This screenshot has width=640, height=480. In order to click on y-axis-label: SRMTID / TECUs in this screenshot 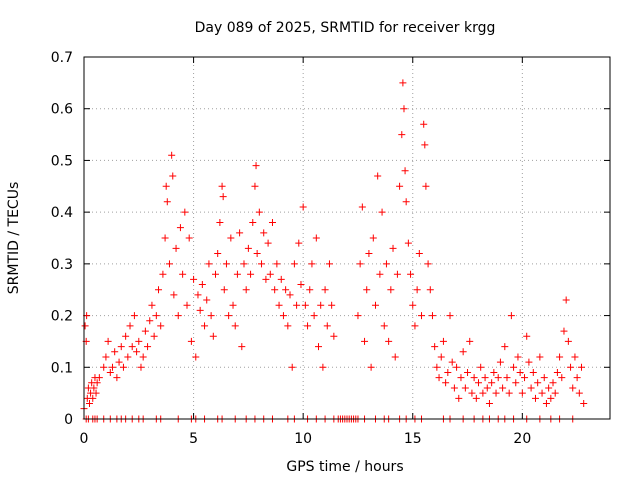, I will do `click(14, 238)`.